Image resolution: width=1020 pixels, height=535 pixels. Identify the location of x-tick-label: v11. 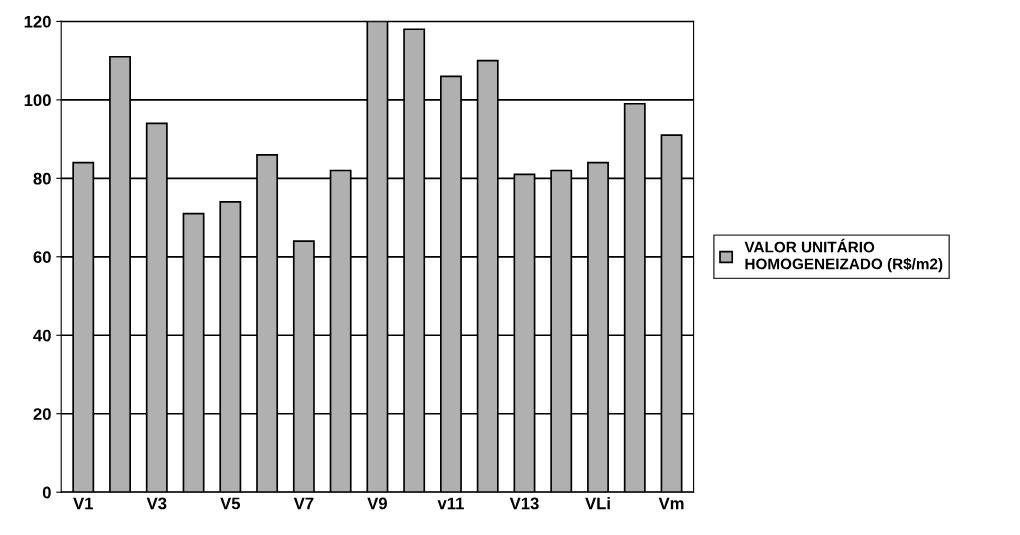
(450, 503).